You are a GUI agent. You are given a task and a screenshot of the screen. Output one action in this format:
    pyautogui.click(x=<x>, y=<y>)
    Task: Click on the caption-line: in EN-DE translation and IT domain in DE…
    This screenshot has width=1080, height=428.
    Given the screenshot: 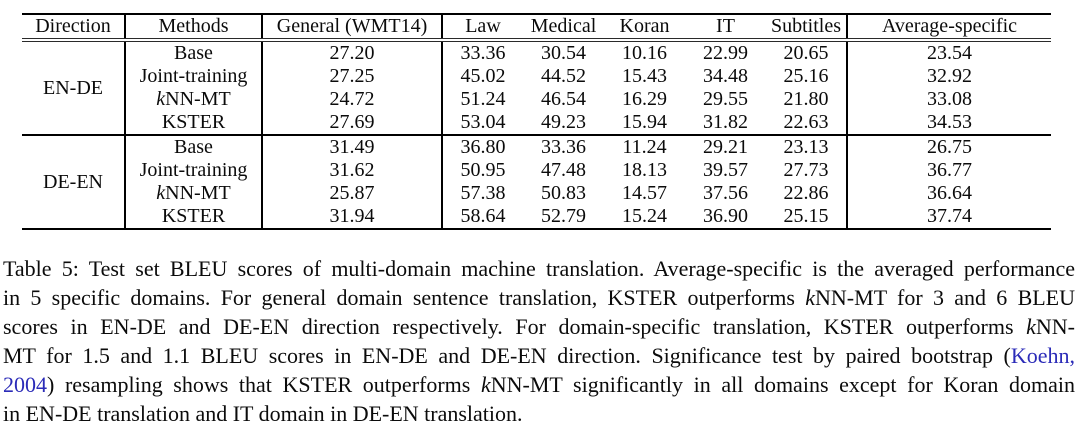 What is the action you would take?
    pyautogui.click(x=539, y=413)
    